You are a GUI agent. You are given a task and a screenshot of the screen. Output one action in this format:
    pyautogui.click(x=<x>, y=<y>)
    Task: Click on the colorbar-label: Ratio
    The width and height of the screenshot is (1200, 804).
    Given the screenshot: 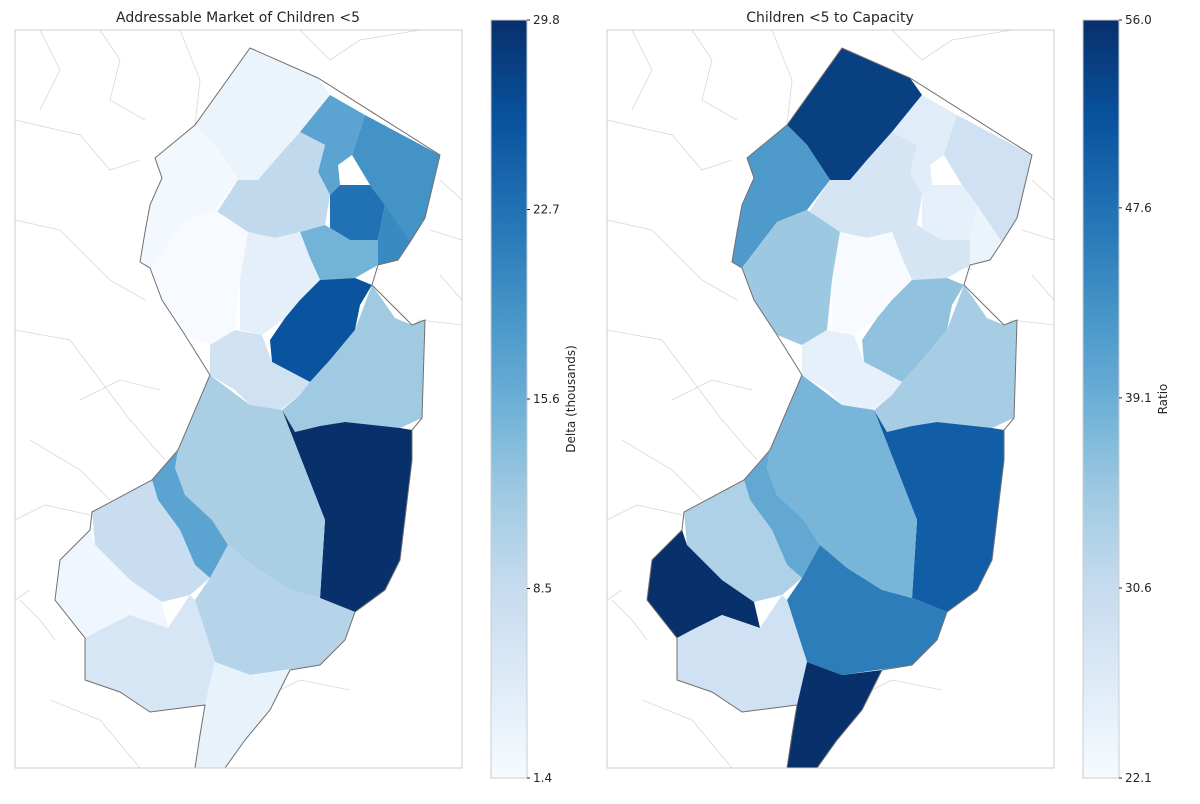 What is the action you would take?
    pyautogui.click(x=1163, y=399)
    